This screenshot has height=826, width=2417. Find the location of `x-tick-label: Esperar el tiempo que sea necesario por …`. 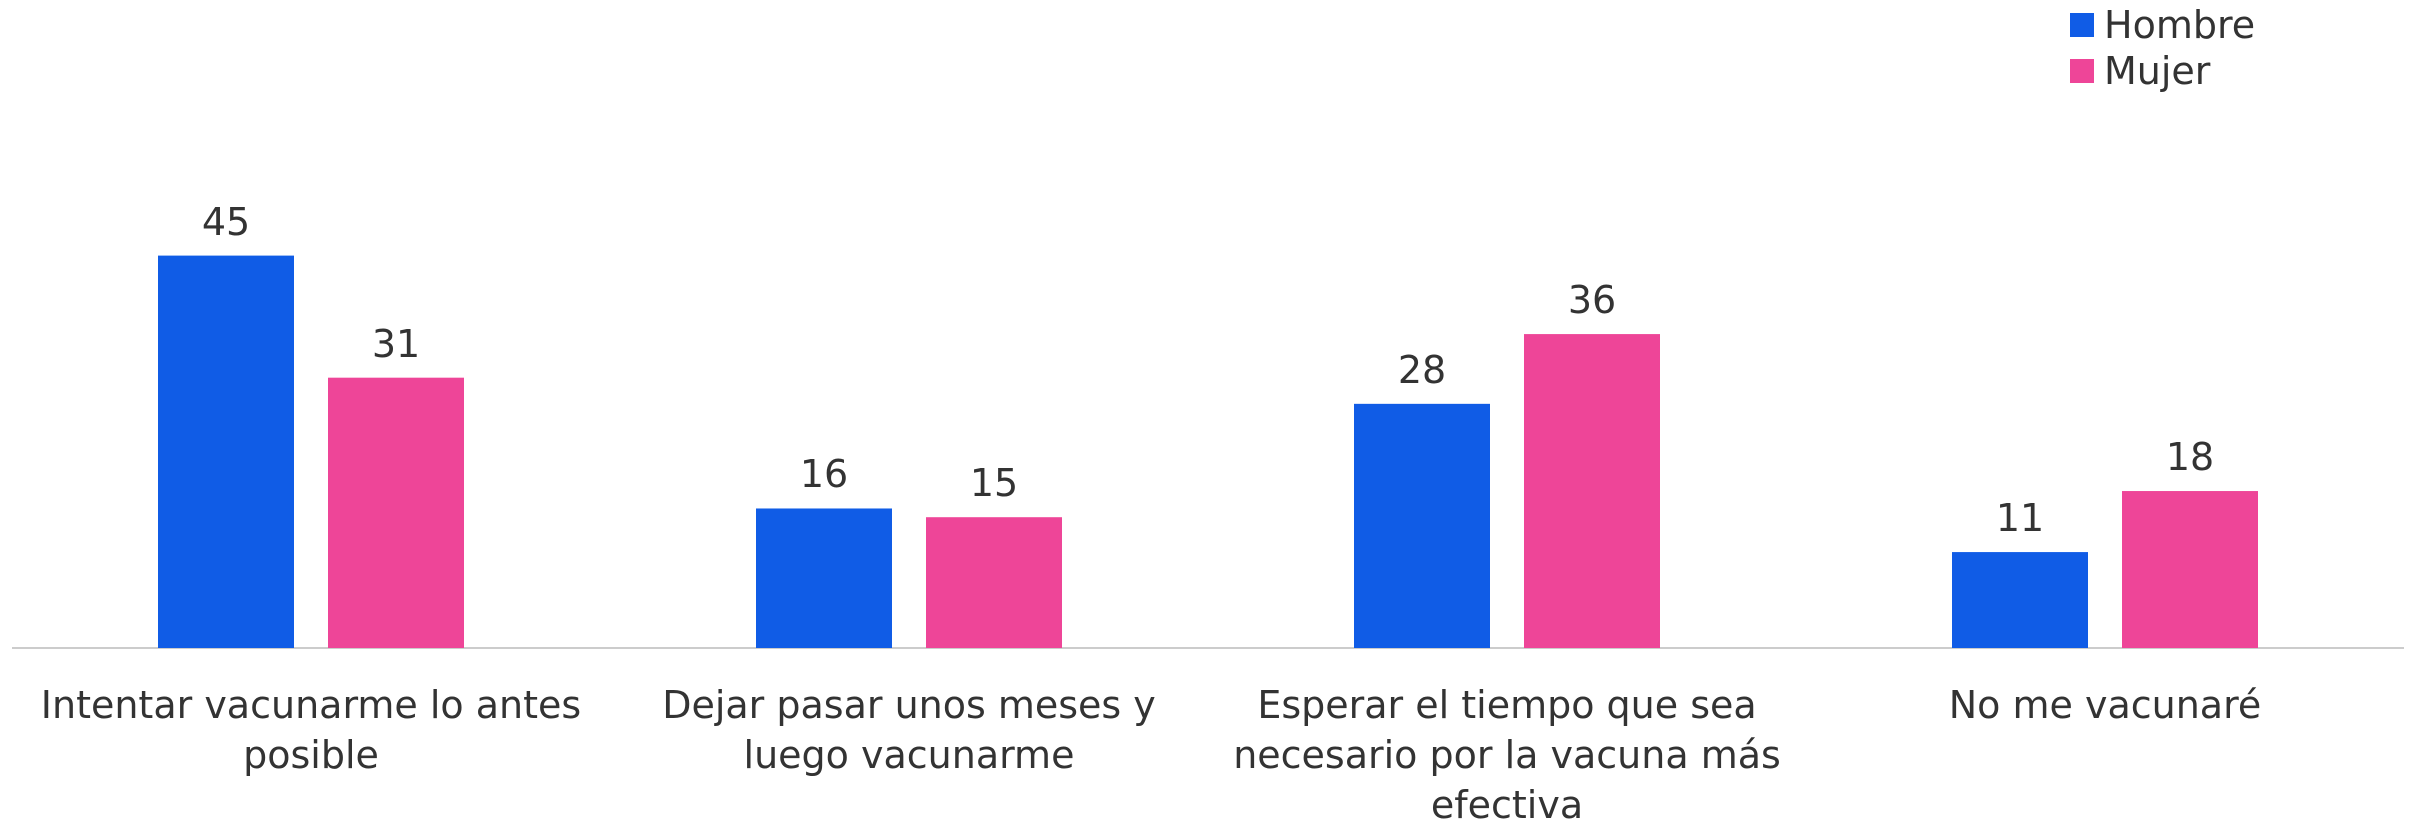

x-tick-label: Esperar el tiempo que sea necesario por … is located at coordinates (1507, 754).